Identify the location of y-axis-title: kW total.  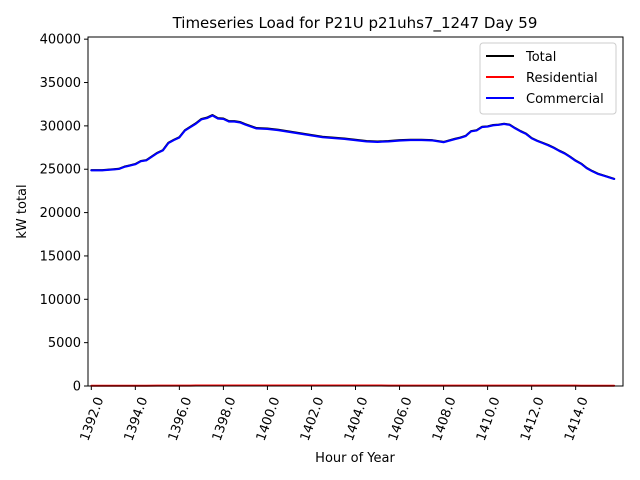
(22, 211).